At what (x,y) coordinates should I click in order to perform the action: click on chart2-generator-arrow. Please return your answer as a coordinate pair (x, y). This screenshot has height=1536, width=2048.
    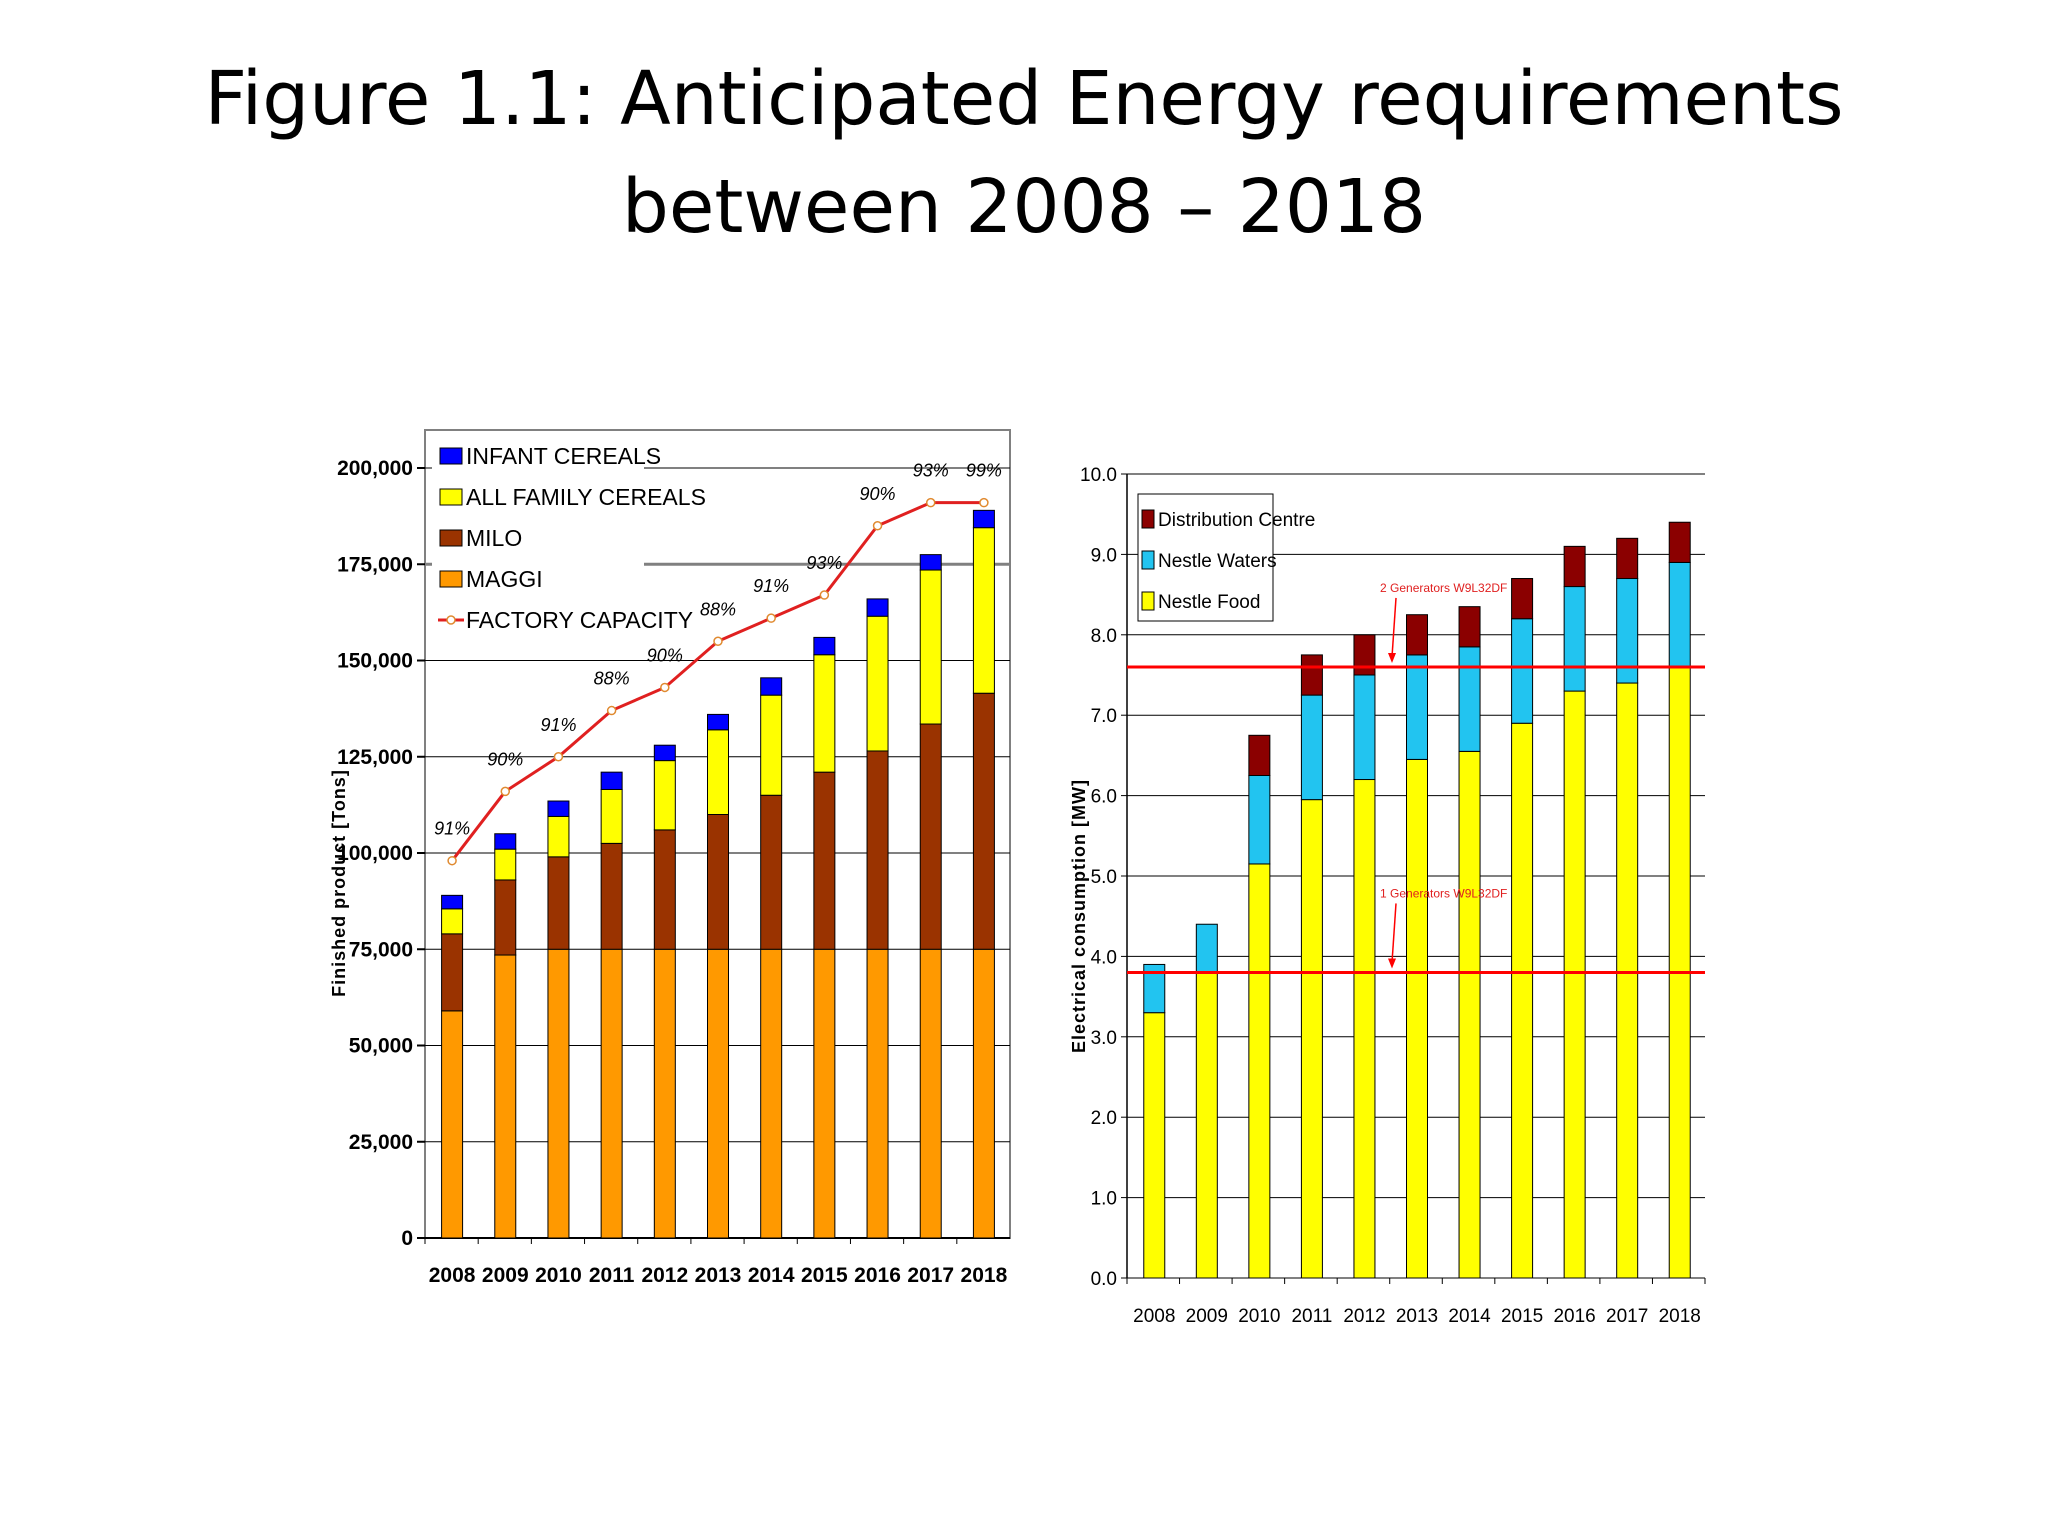
    Looking at the image, I should click on (1394, 627).